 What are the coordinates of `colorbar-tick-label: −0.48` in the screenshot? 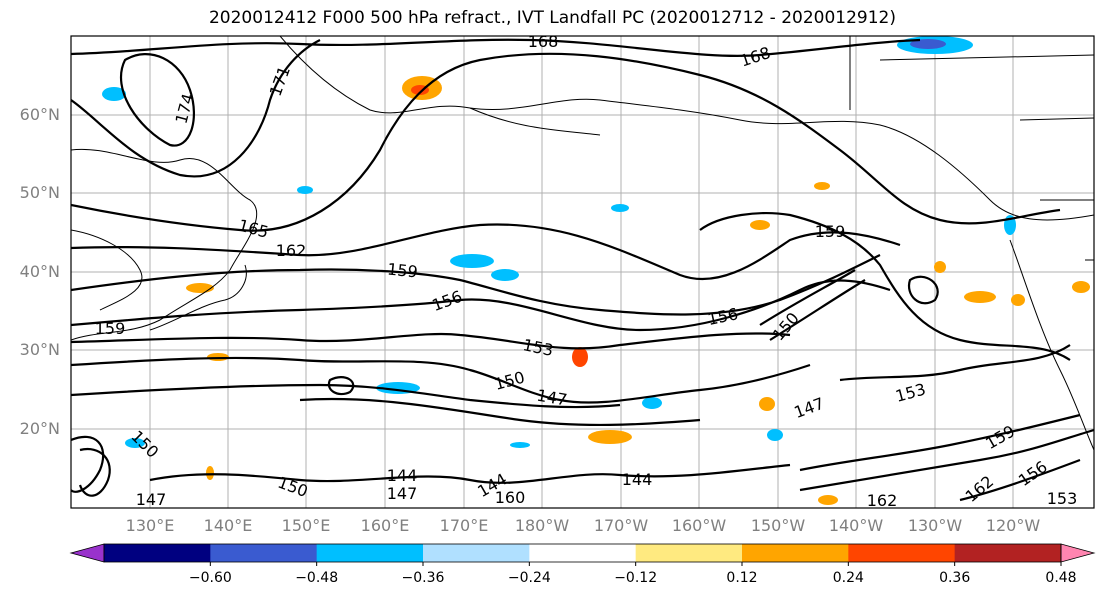 It's located at (316, 578).